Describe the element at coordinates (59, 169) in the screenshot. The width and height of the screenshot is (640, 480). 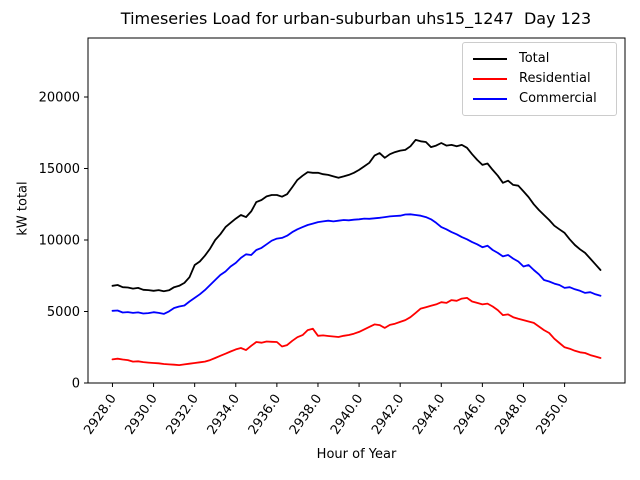
I see `y-tick-label: 15000` at that location.